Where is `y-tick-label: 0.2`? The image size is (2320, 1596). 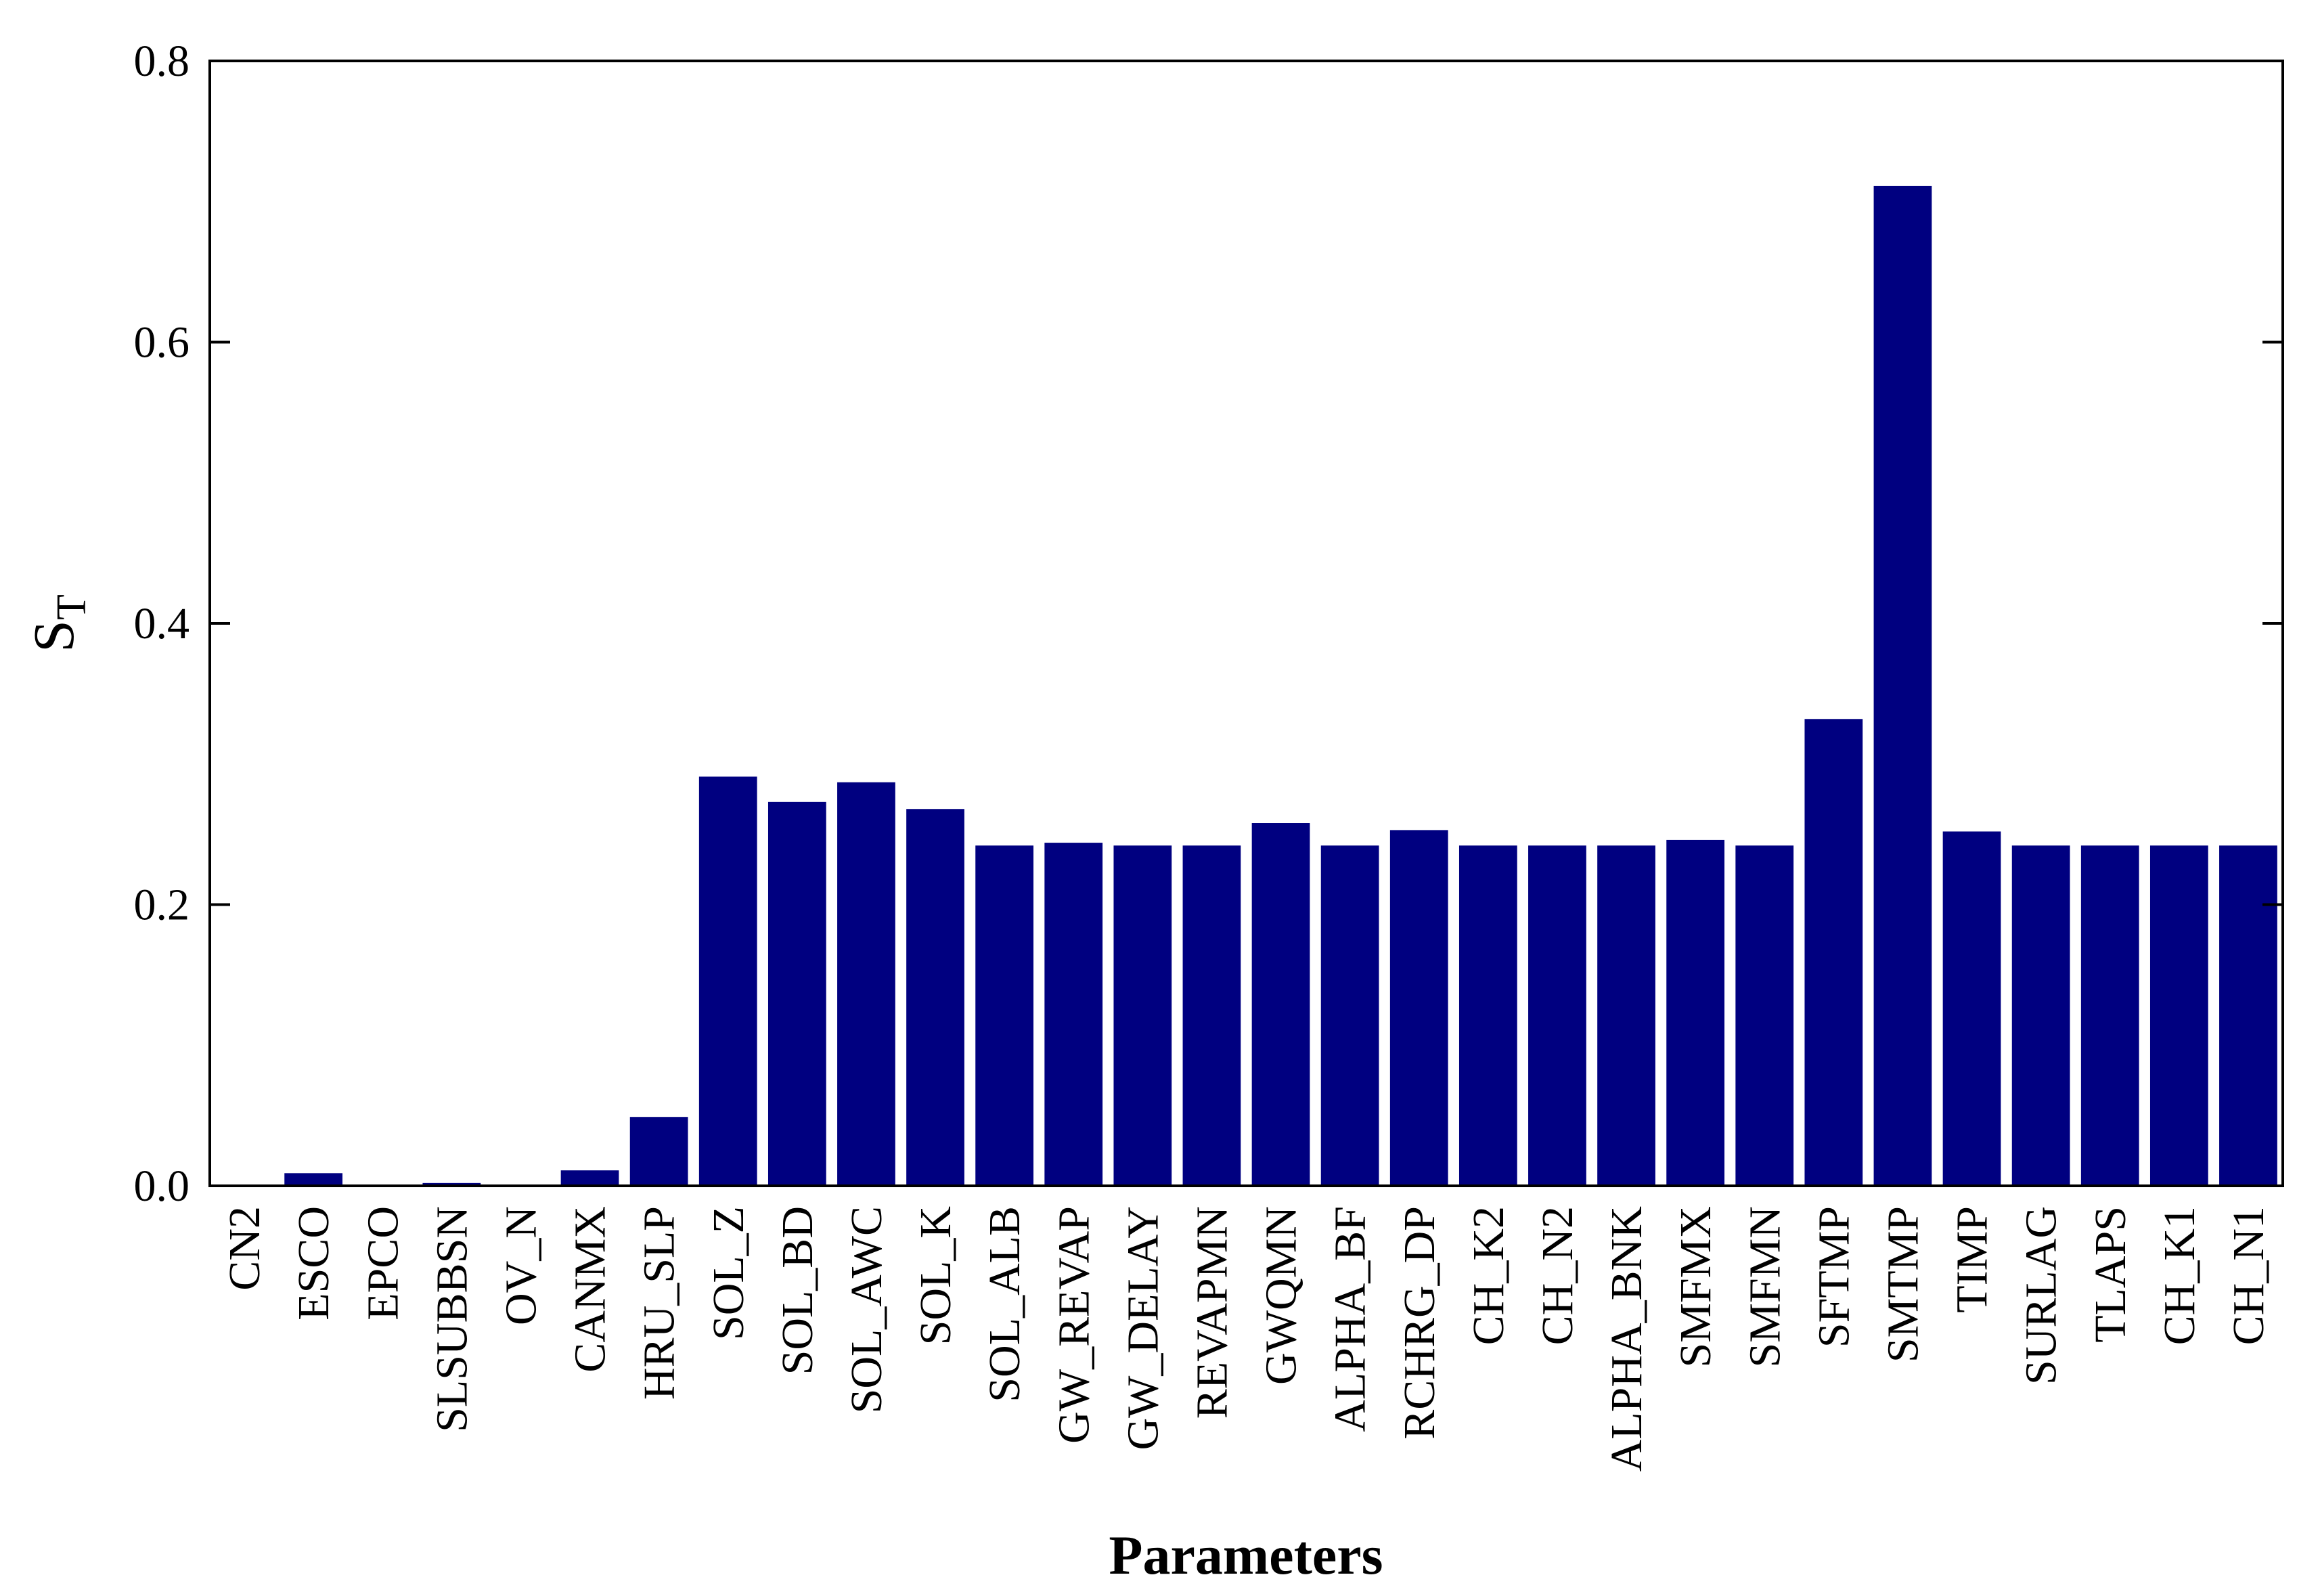
y-tick-label: 0.2 is located at coordinates (162, 906).